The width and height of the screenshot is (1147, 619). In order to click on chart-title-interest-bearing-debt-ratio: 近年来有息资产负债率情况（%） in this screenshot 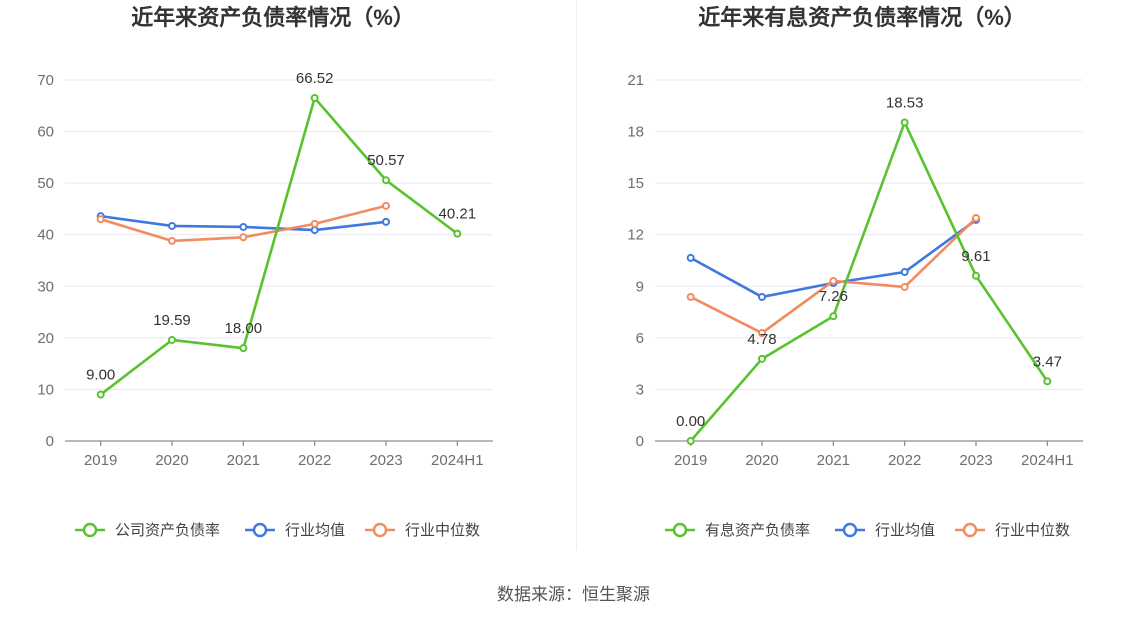, I will do `click(862, 17)`.